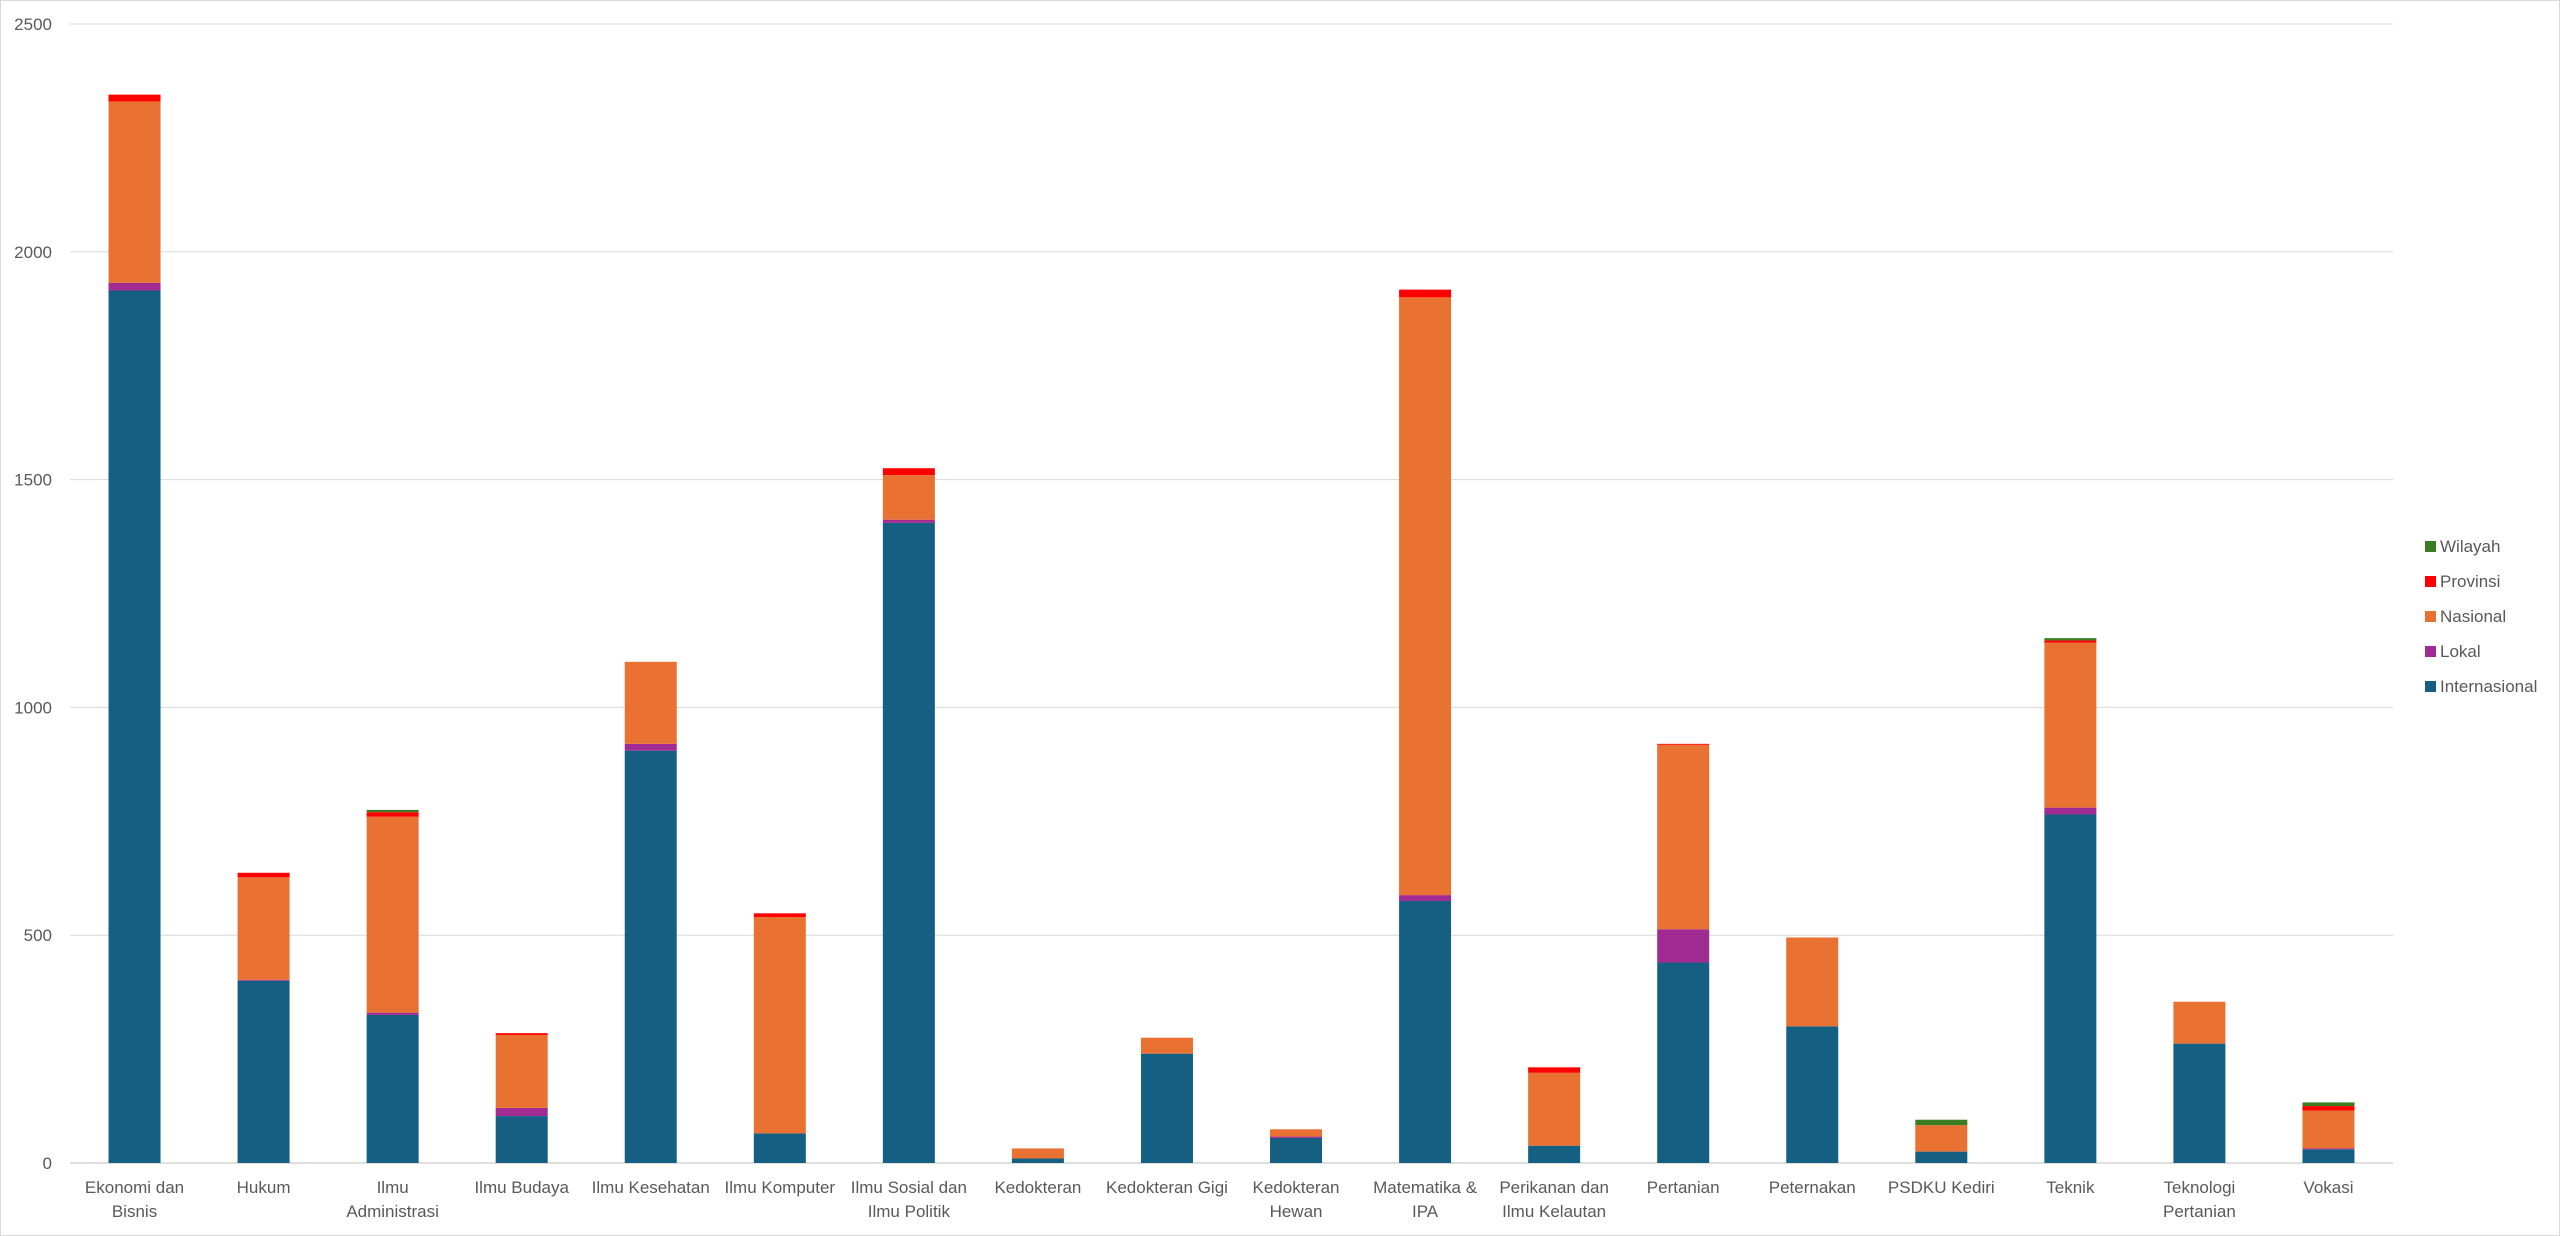 The height and width of the screenshot is (1236, 2560). I want to click on x-category-label: Ilmu Budaya, so click(521, 1187).